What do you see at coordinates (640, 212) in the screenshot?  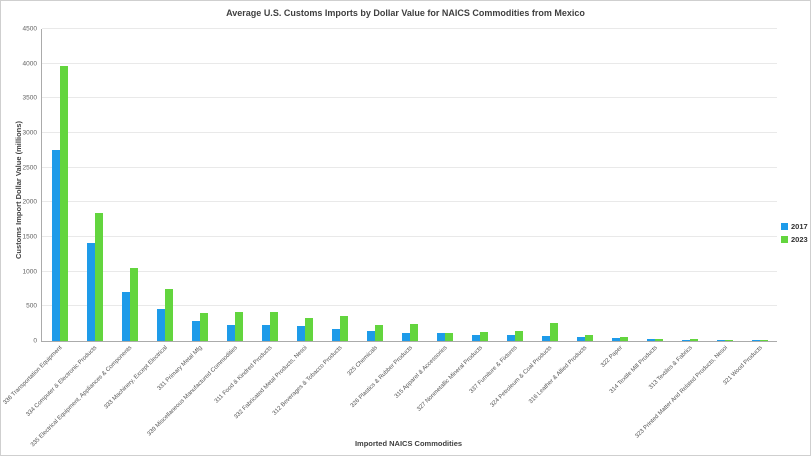 I see `bar-group: 314 Textile Mill Products` at bounding box center [640, 212].